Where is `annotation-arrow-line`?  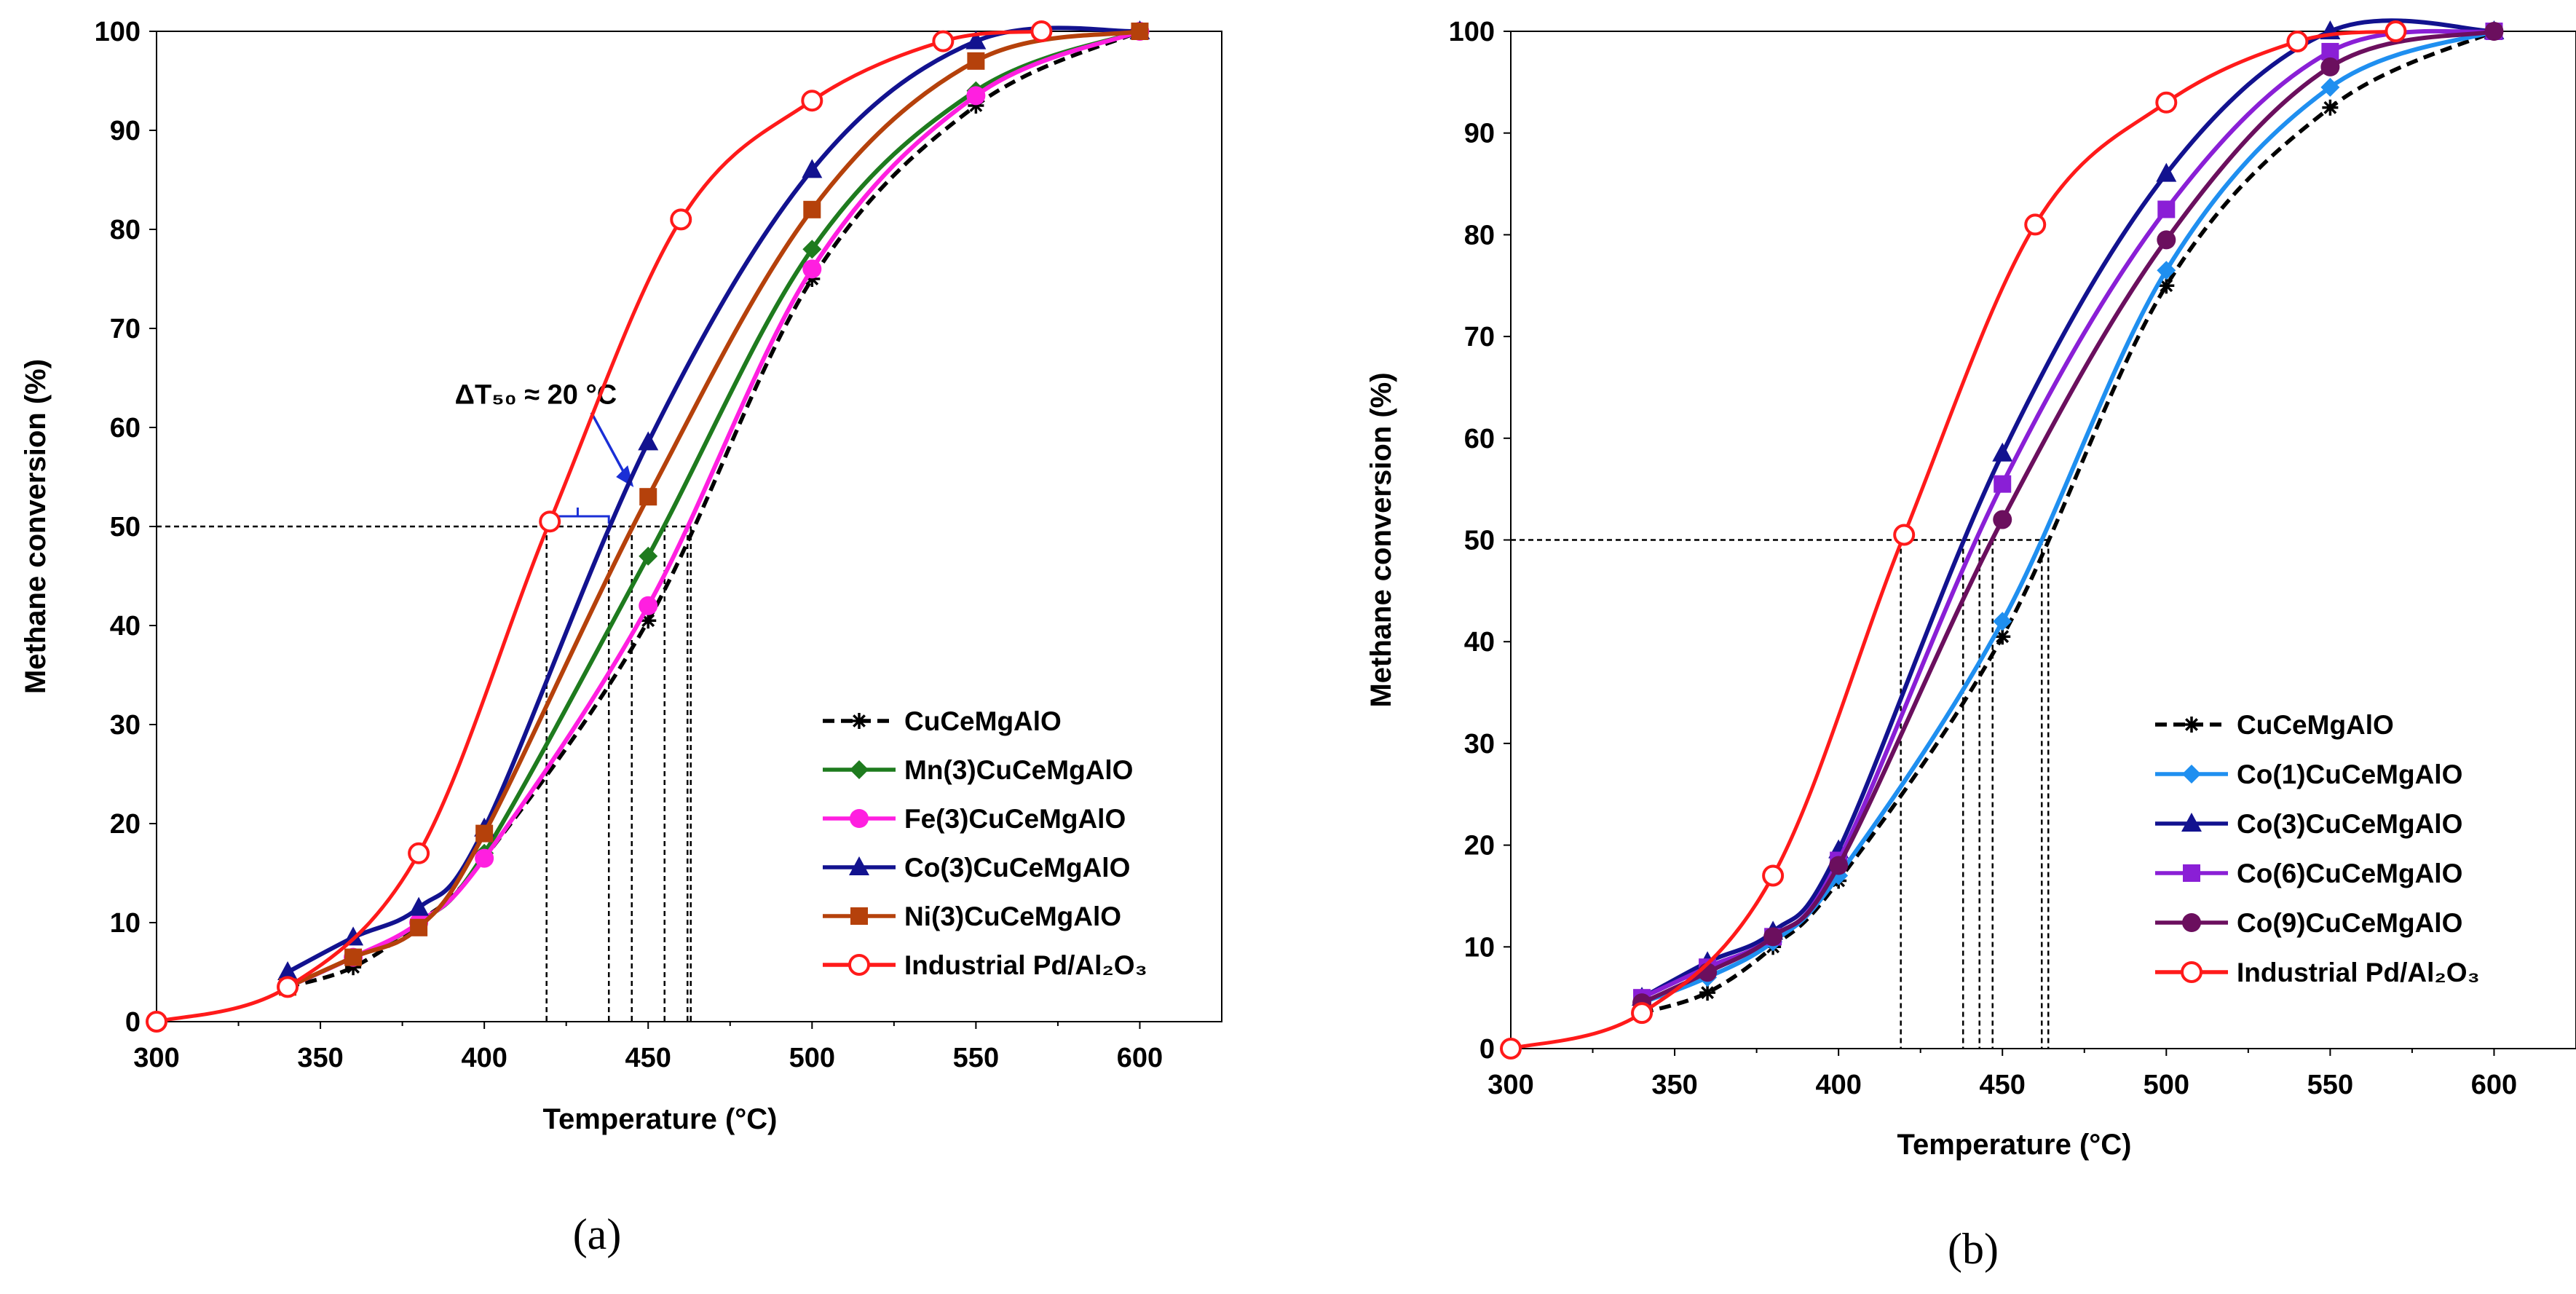 annotation-arrow-line is located at coordinates (609, 444).